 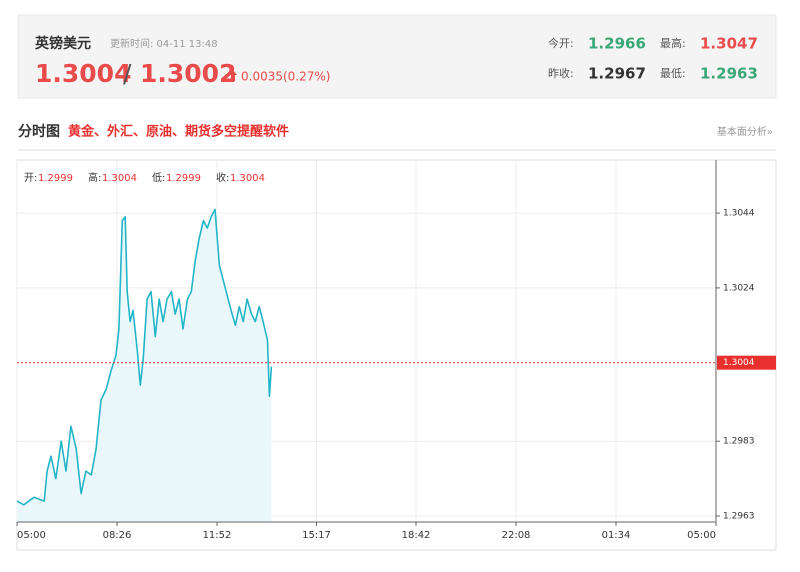 I want to click on ohlc-label: 收:, so click(x=222, y=177).